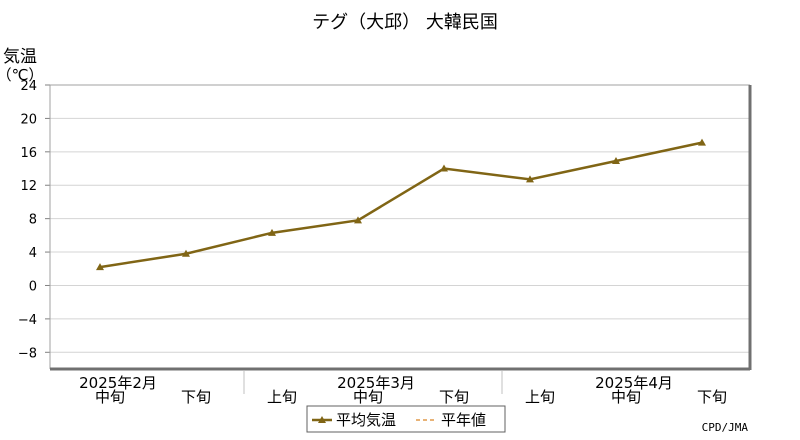 The image size is (800, 440). What do you see at coordinates (366, 420) in the screenshot?
I see `legend-series-label: 平均気温` at bounding box center [366, 420].